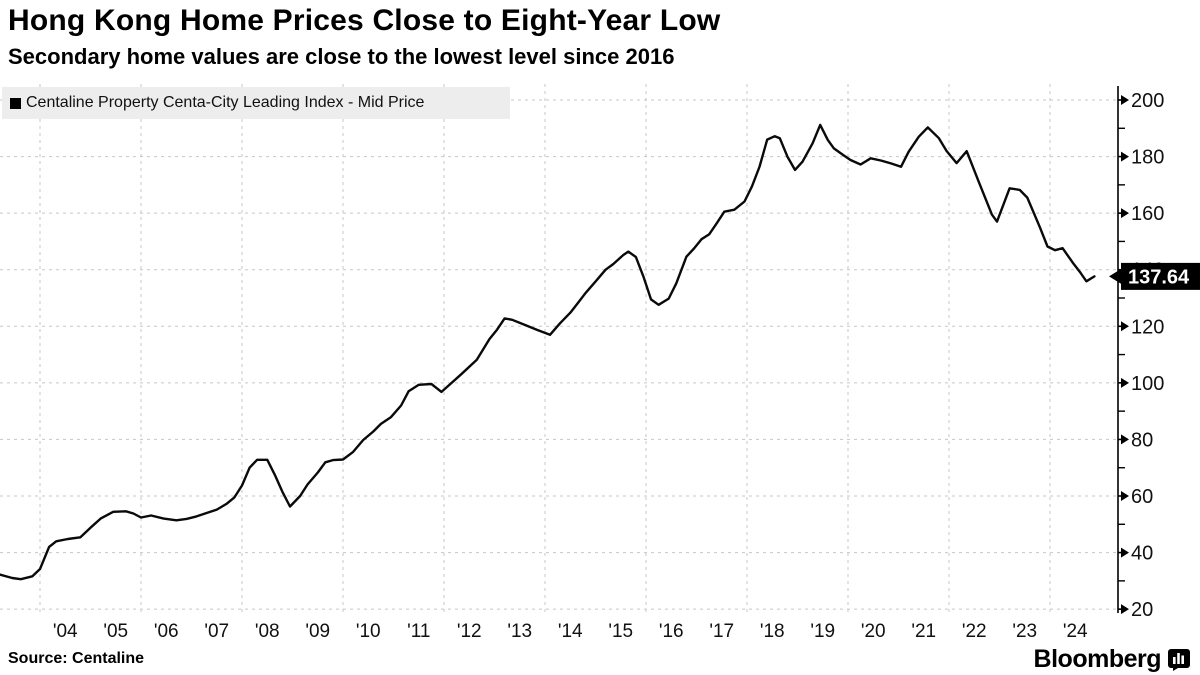 Image resolution: width=1200 pixels, height=675 pixels. Describe the element at coordinates (1115, 276) in the screenshot. I see `last-value-flag-pointer` at that location.